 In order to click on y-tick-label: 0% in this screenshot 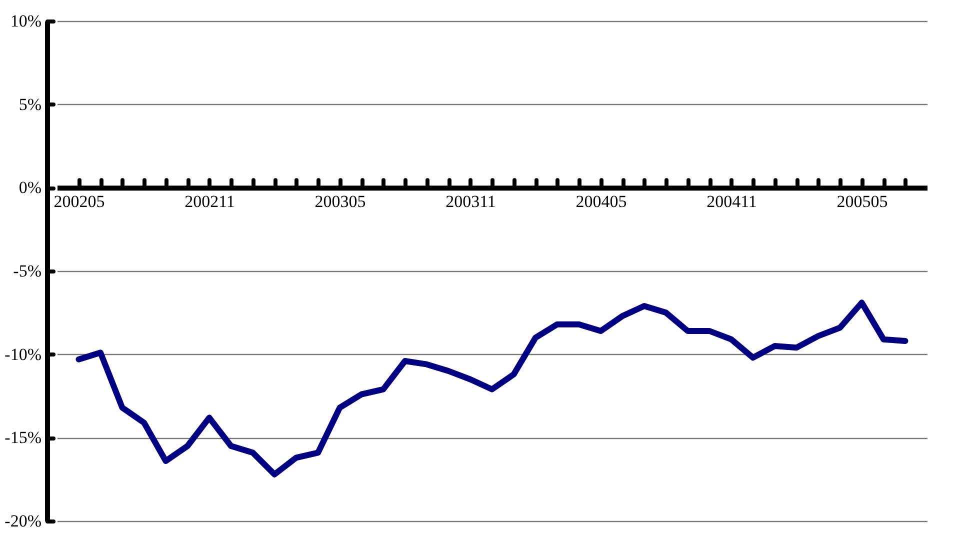, I will do `click(30, 188)`.